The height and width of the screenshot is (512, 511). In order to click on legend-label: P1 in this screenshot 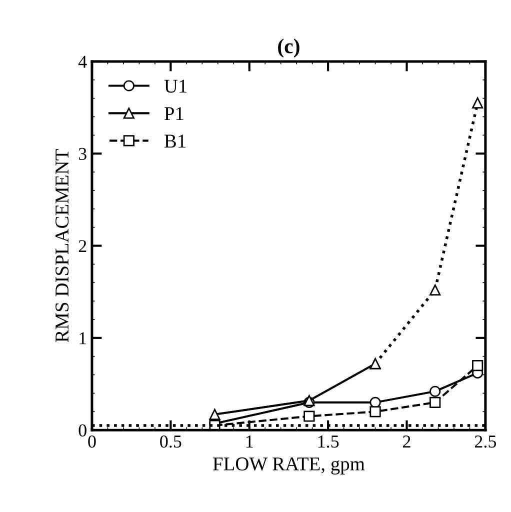, I will do `click(174, 113)`.